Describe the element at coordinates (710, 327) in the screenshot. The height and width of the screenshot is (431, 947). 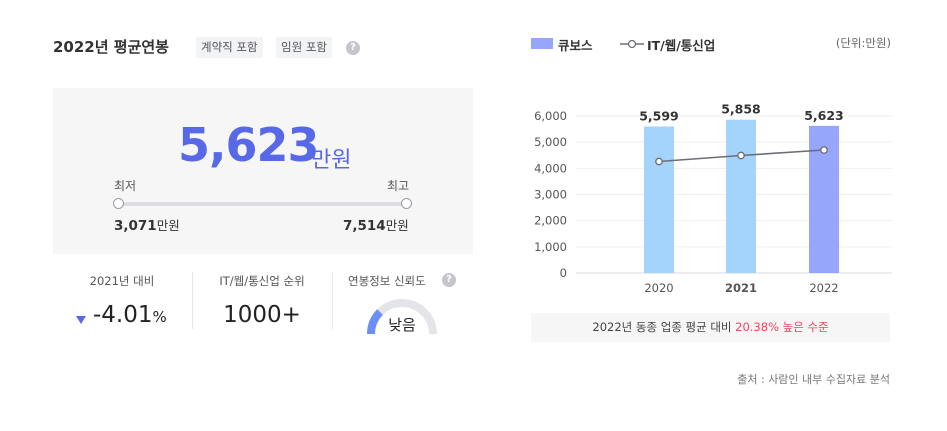
I see `industry-comparison: 2022년 동종 업종 평균 대비 20.38% 높은 수준` at that location.